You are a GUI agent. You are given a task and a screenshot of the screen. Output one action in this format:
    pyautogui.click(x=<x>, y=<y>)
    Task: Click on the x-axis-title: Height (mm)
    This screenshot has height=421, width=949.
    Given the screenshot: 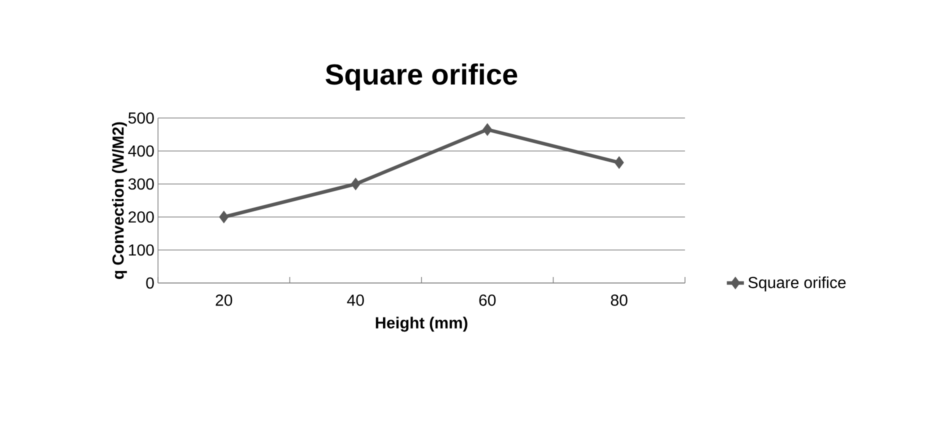 What is the action you would take?
    pyautogui.click(x=422, y=324)
    